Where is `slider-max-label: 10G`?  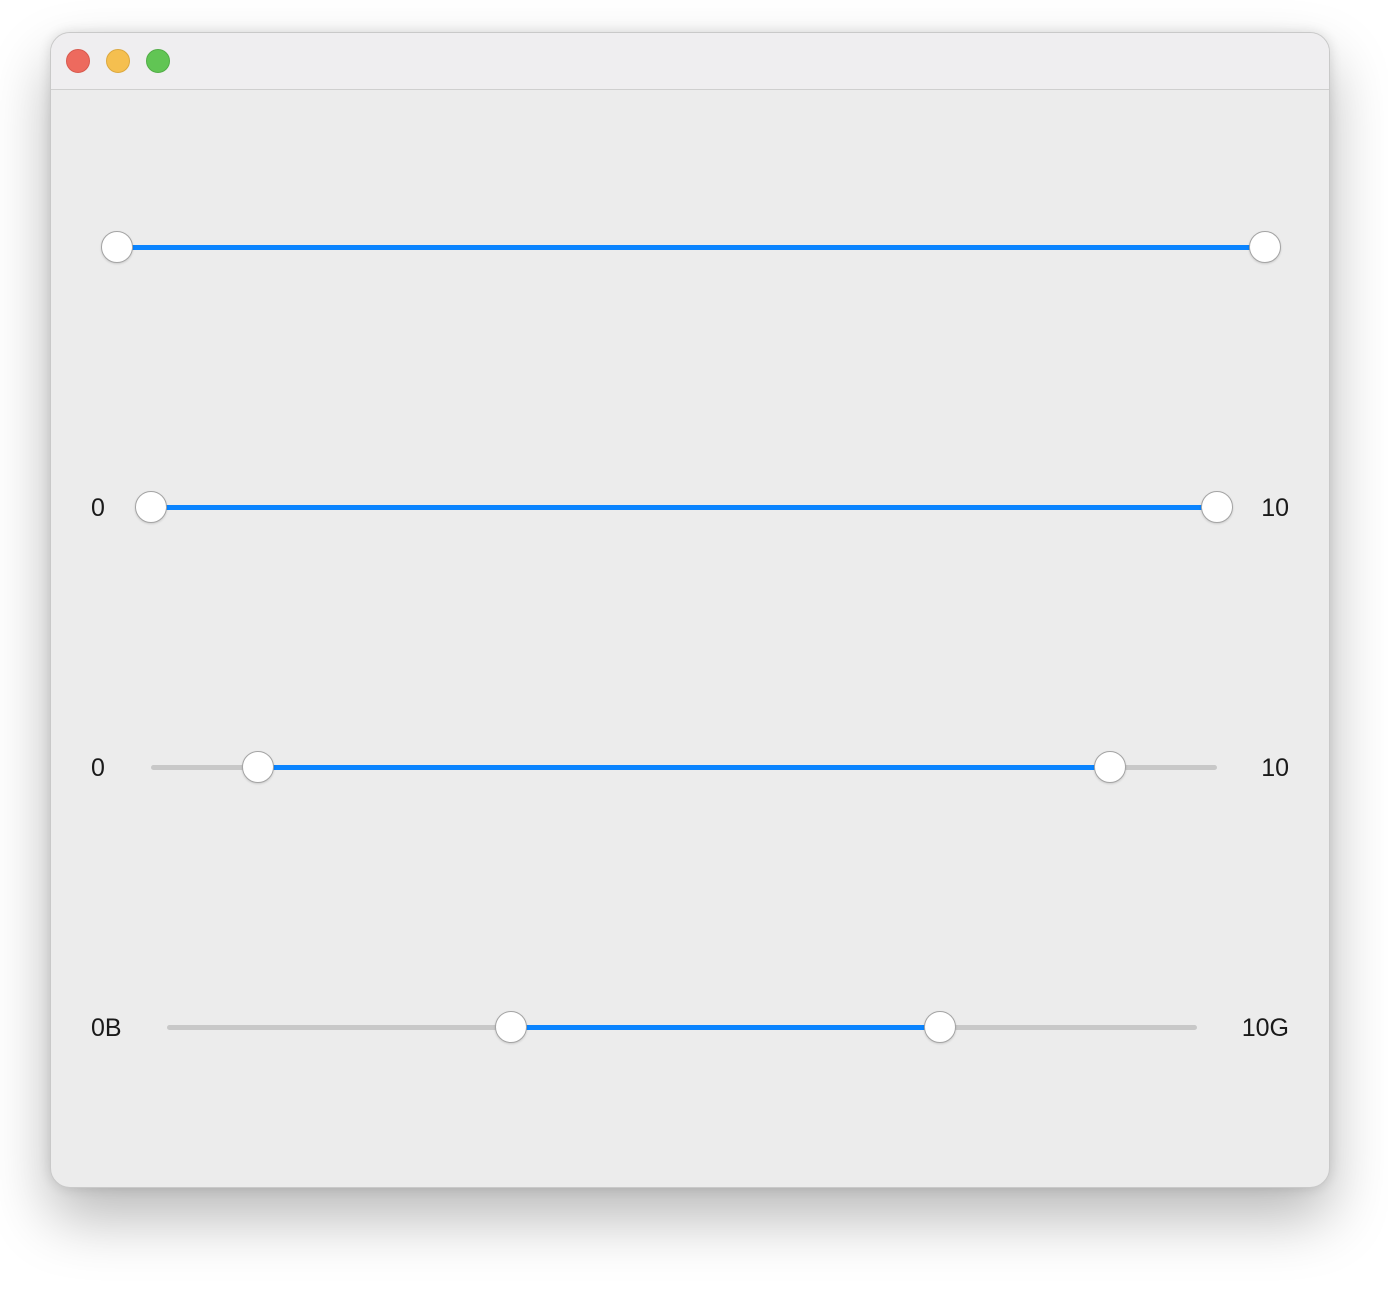 slider-max-label: 10G is located at coordinates (1265, 1028).